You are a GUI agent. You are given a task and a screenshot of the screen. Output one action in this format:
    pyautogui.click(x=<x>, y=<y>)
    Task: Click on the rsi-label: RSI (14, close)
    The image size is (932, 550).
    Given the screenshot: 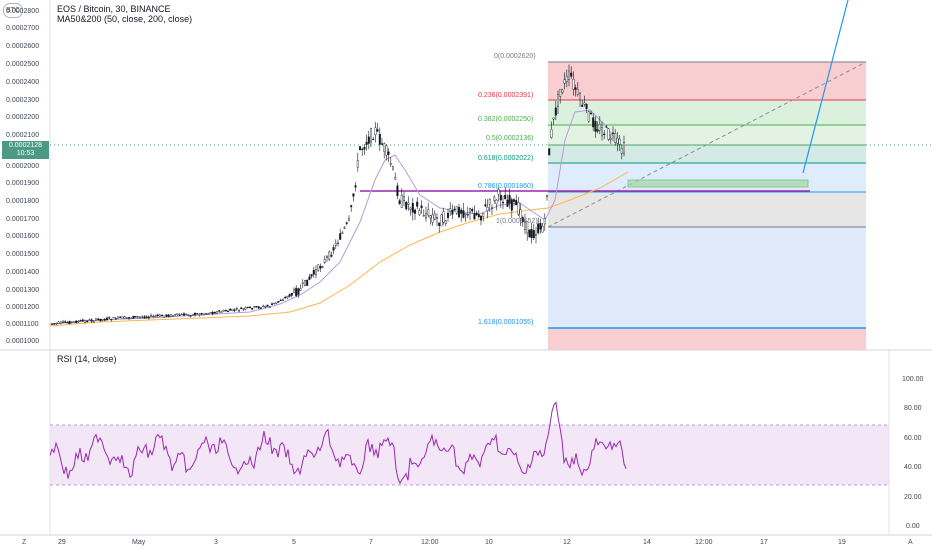 What is the action you would take?
    pyautogui.click(x=87, y=359)
    